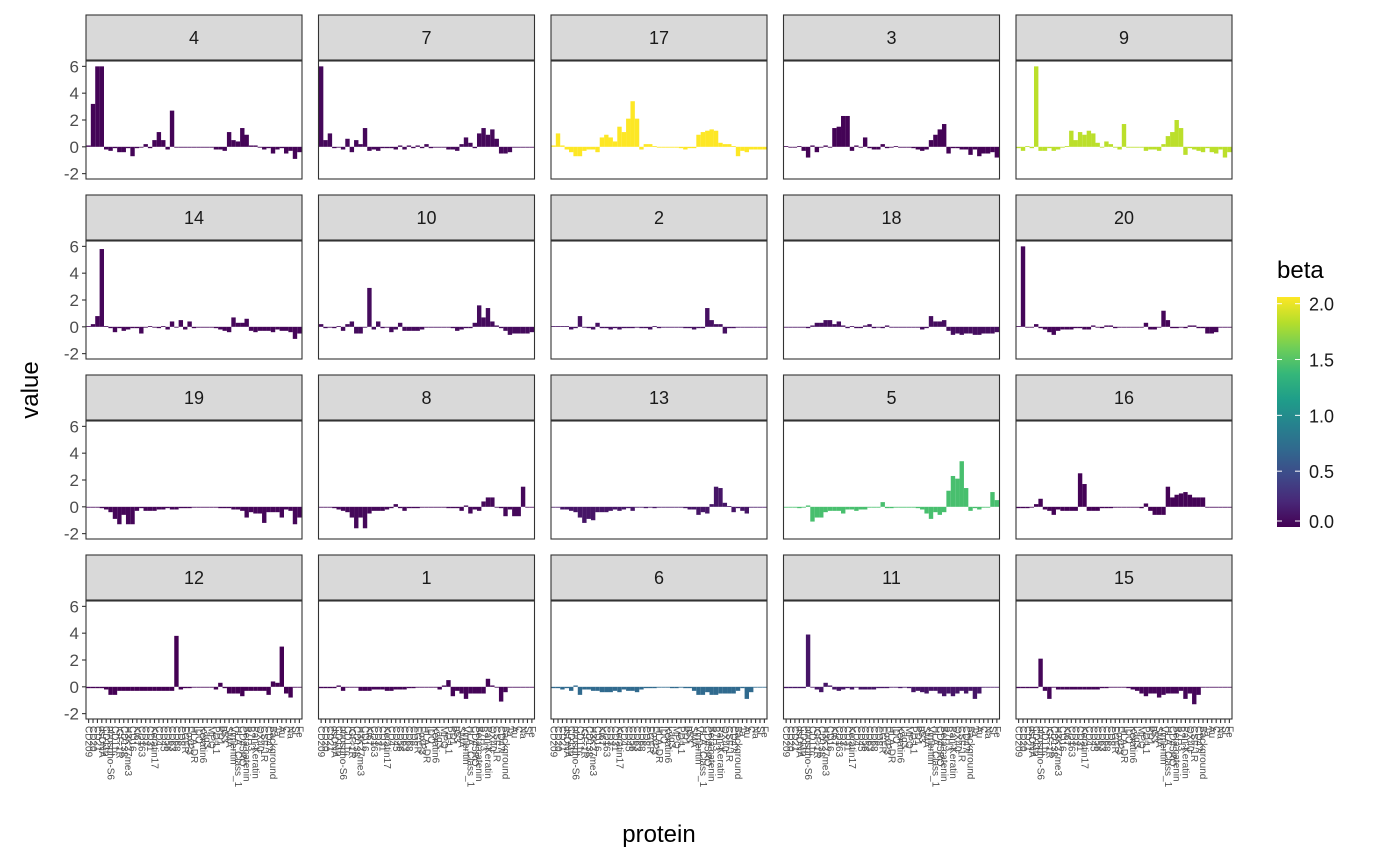  What do you see at coordinates (355, 742) in the screenshot?
I see `x-tick-label: CD138` at bounding box center [355, 742].